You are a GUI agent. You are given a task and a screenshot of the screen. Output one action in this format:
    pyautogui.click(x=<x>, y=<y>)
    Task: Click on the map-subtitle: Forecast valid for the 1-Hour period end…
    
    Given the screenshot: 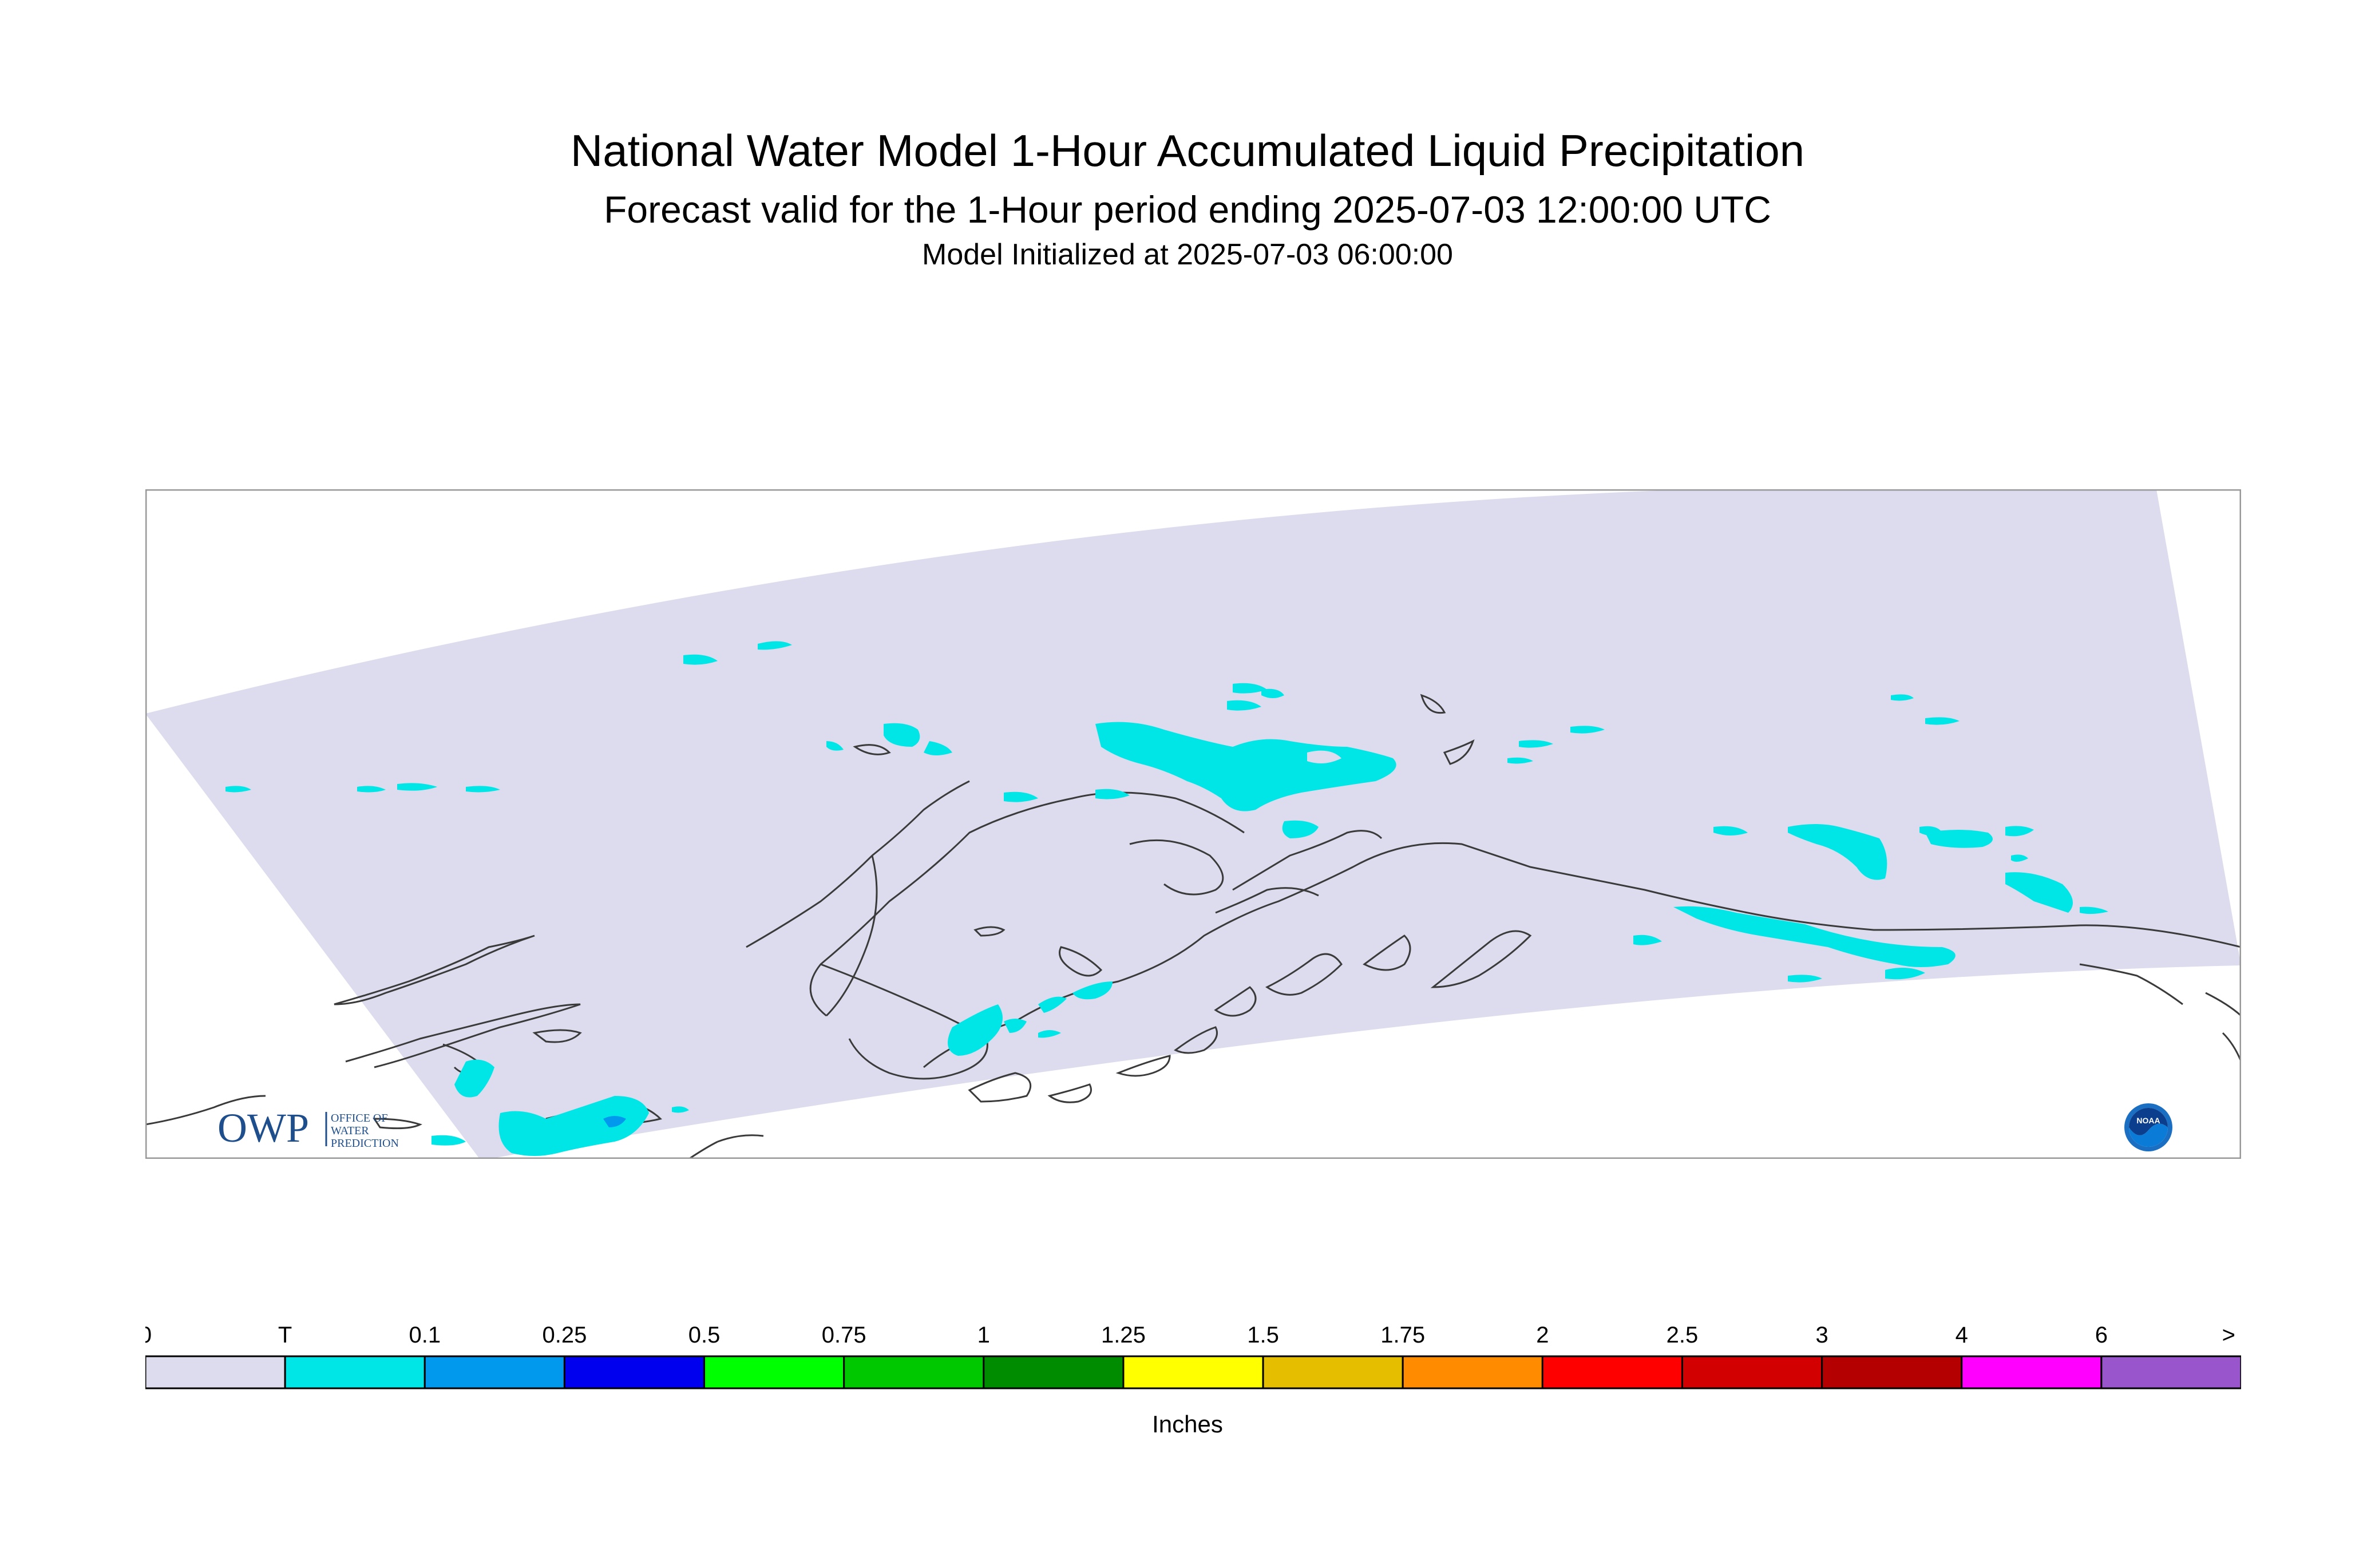 What is the action you would take?
    pyautogui.click(x=1187, y=209)
    